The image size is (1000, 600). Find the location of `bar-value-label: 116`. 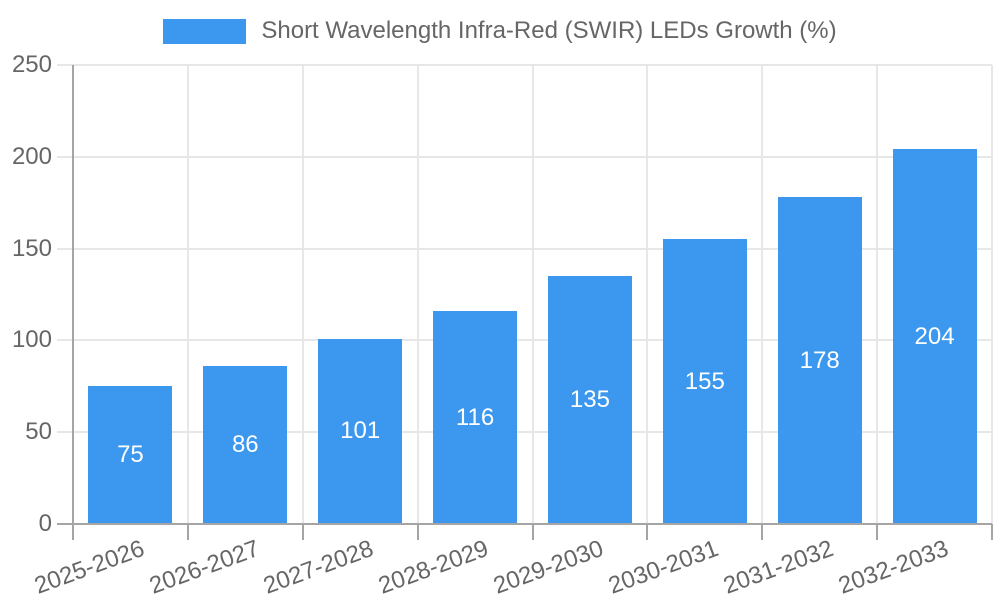

bar-value-label: 116 is located at coordinates (475, 417).